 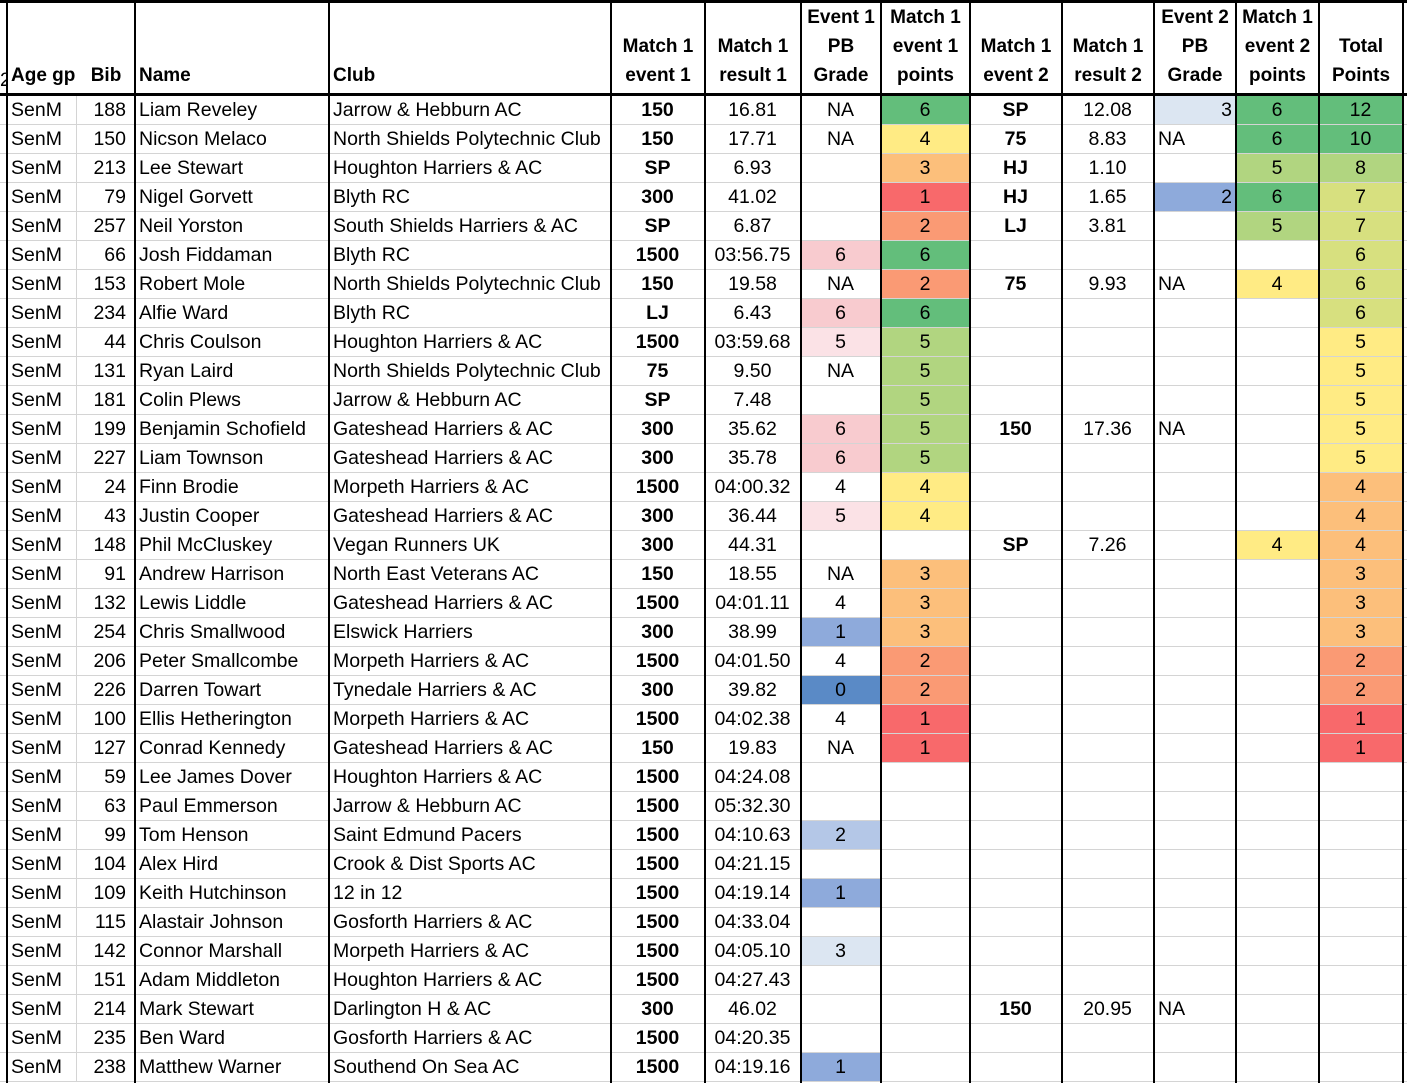 I want to click on name-cell: Robert Mole, so click(x=232, y=284).